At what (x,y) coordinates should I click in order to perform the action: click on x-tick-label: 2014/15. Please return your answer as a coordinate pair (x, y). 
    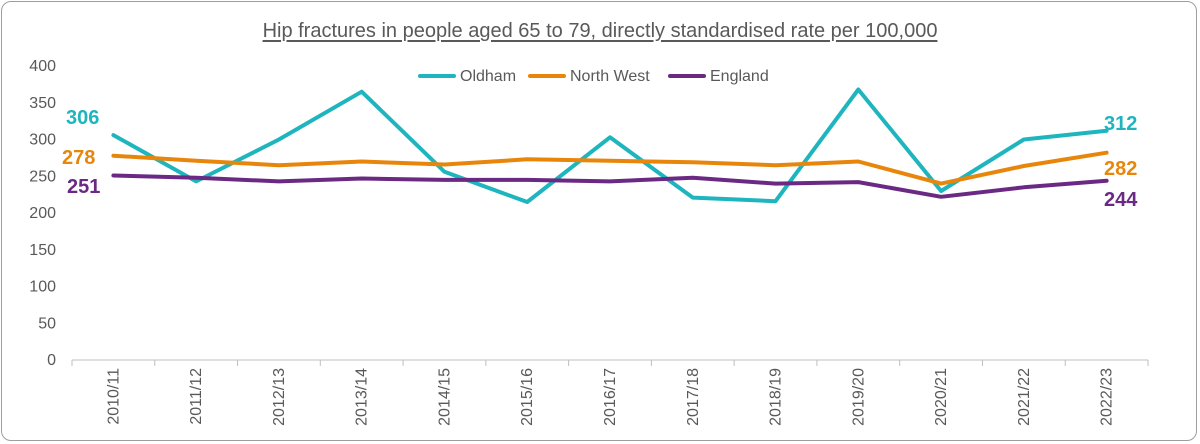
    Looking at the image, I should click on (444, 397).